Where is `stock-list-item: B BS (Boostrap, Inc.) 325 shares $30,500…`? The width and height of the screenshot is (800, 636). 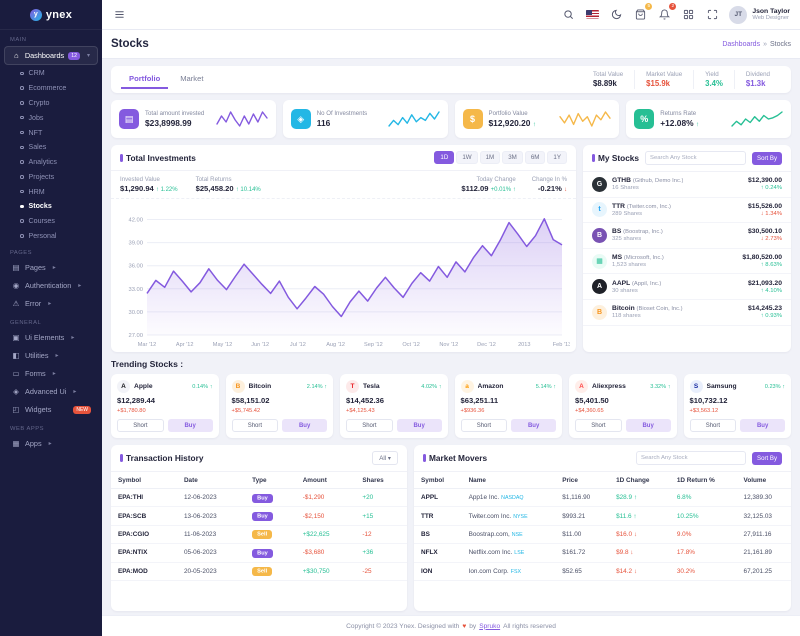
stock-list-item: B BS (Boostrap, Inc.) 325 shares $30,500… is located at coordinates (687, 236).